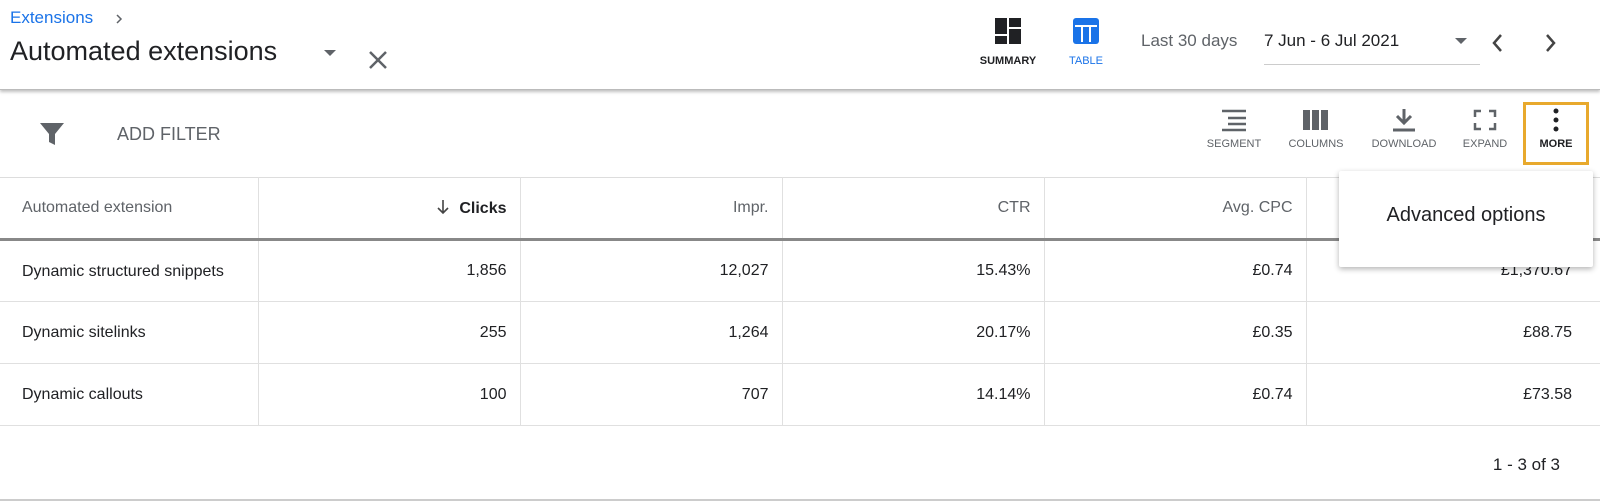 The height and width of the screenshot is (503, 1600). What do you see at coordinates (169, 134) in the screenshot?
I see `add-filter: ADD FILTER` at bounding box center [169, 134].